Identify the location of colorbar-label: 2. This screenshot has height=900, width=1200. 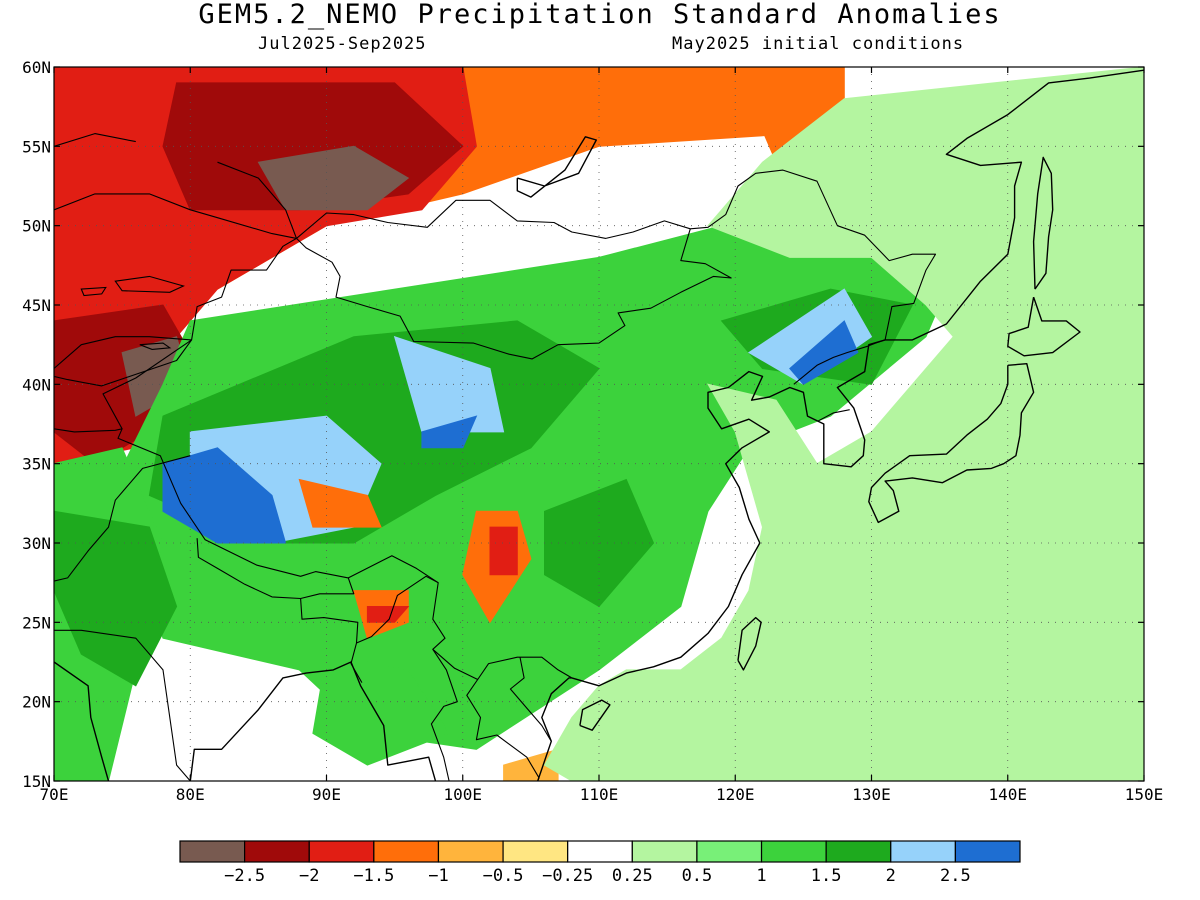
(891, 876).